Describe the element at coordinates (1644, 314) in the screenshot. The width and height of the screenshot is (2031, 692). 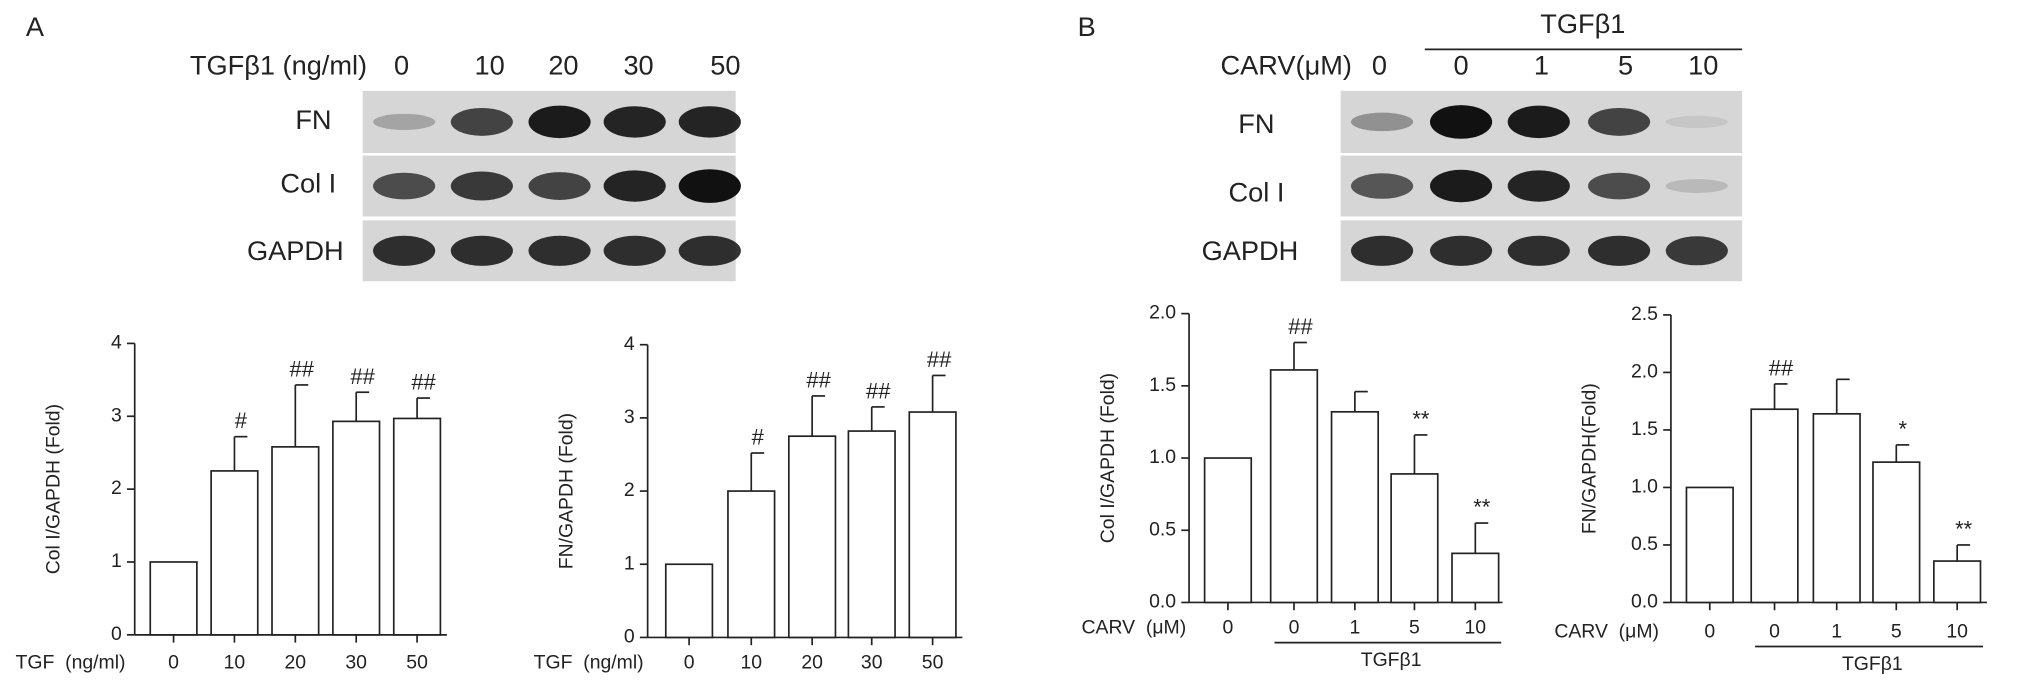
I see `y-tick-label: 2.5` at that location.